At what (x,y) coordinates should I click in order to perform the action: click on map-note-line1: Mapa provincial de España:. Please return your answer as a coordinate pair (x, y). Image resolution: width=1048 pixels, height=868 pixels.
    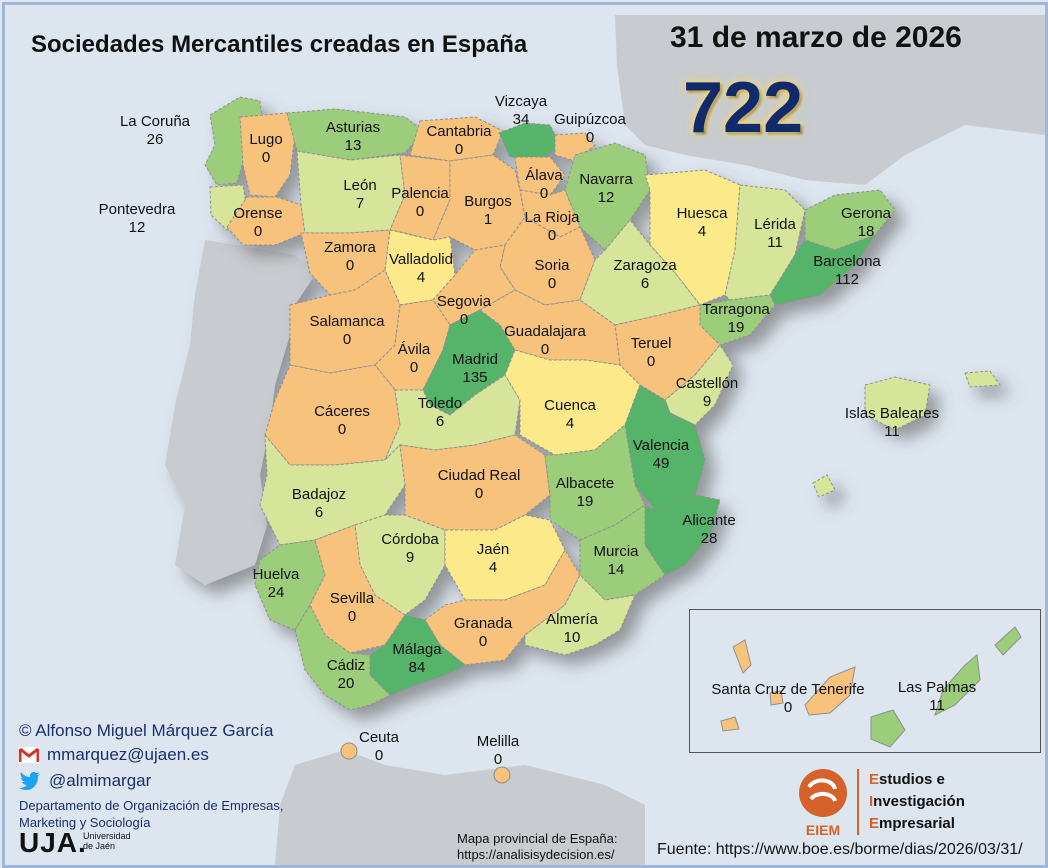
    Looking at the image, I should click on (537, 838).